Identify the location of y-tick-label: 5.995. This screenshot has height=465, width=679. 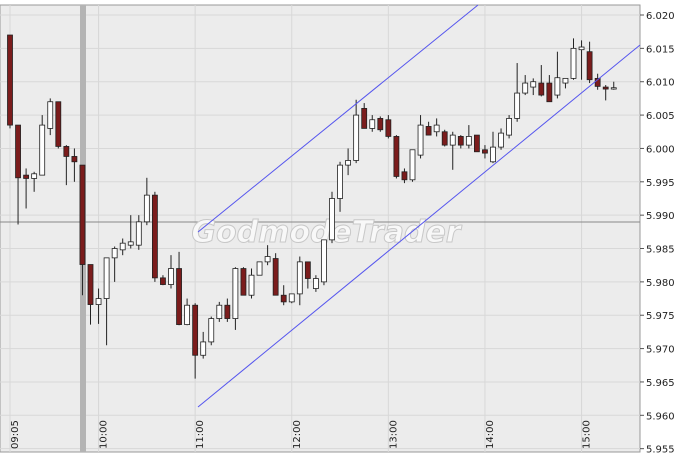
(660, 183).